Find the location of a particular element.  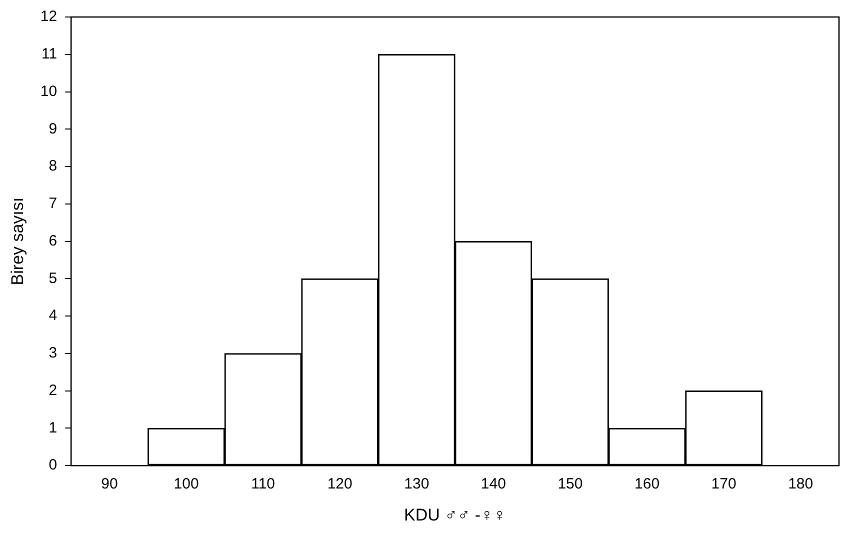

y-tick-label: 9 is located at coordinates (53, 129).